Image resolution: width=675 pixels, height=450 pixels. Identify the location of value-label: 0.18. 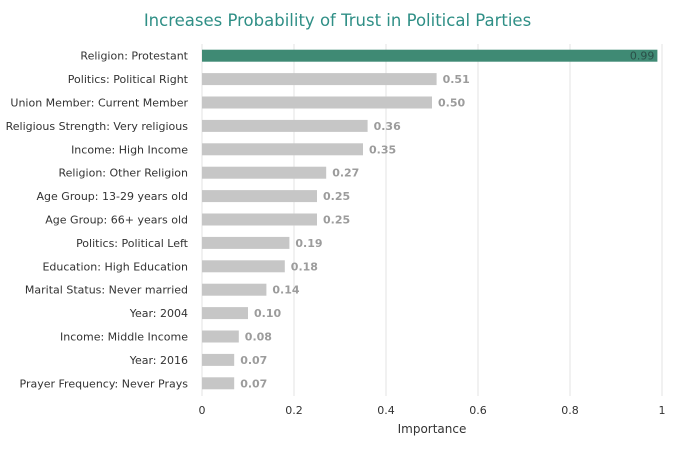
(304, 266).